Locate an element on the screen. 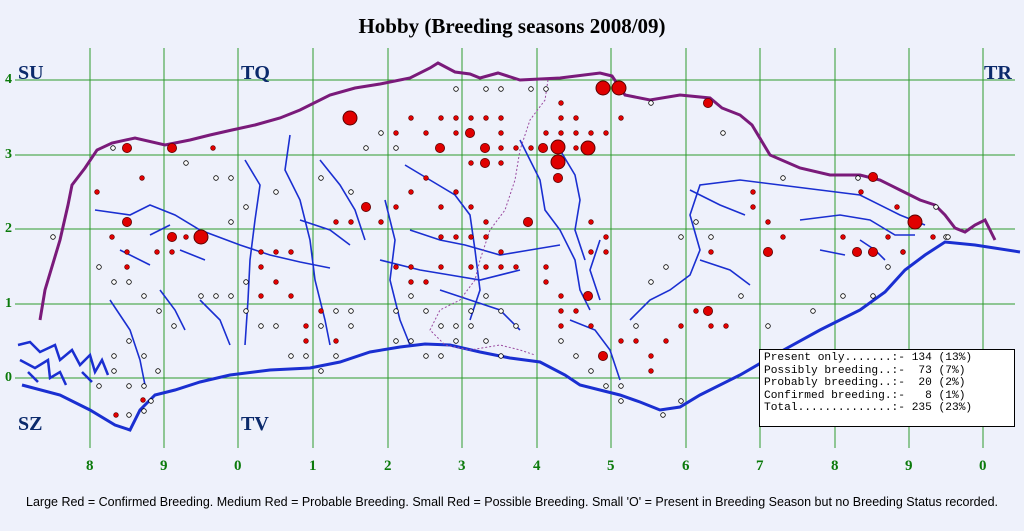 This screenshot has width=1024, height=531. y-label-4: 4 is located at coordinates (8, 79).